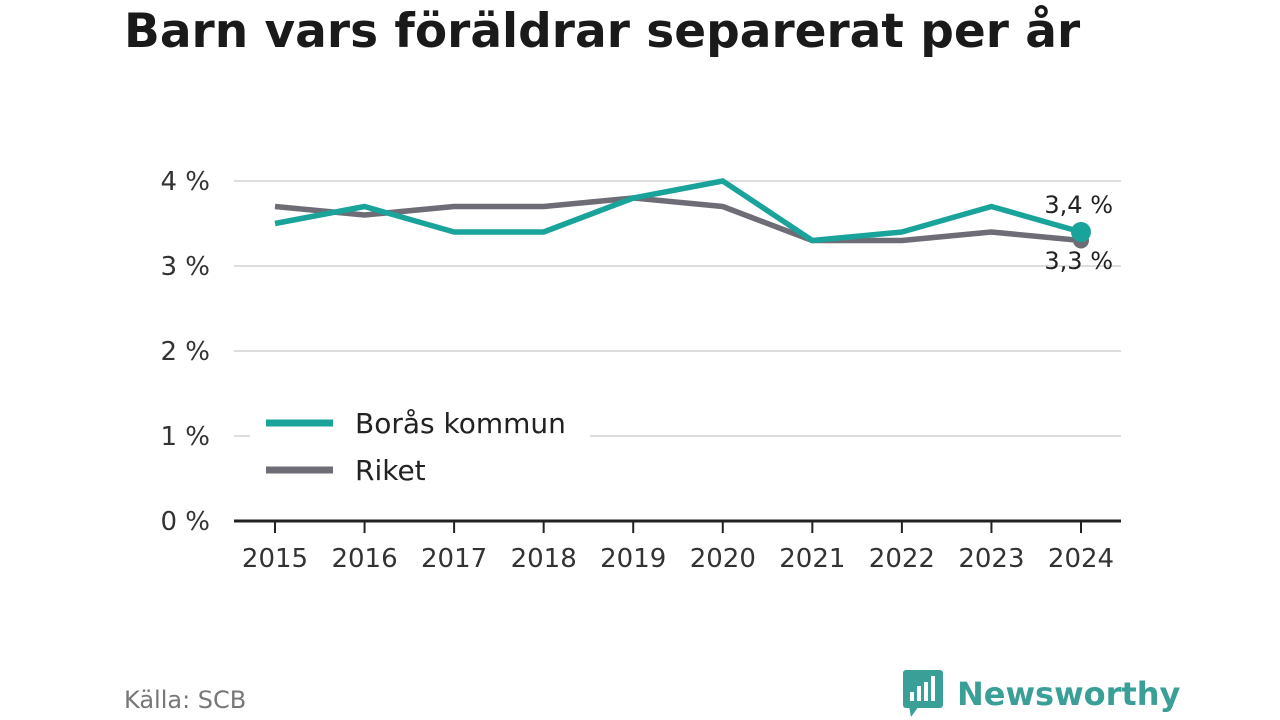 Image resolution: width=1280 pixels, height=720 pixels. Describe the element at coordinates (633, 559) in the screenshot. I see `x-tick-label: 2019` at that location.